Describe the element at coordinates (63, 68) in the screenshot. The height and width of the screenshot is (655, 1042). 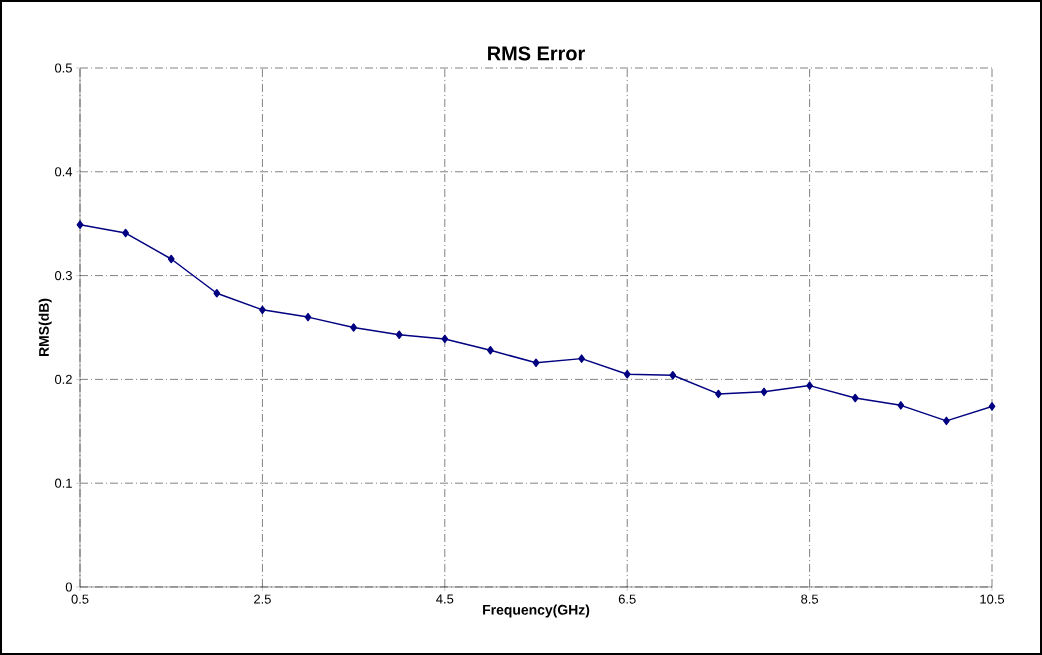
I see `y-tick-label: 0.5` at that location.